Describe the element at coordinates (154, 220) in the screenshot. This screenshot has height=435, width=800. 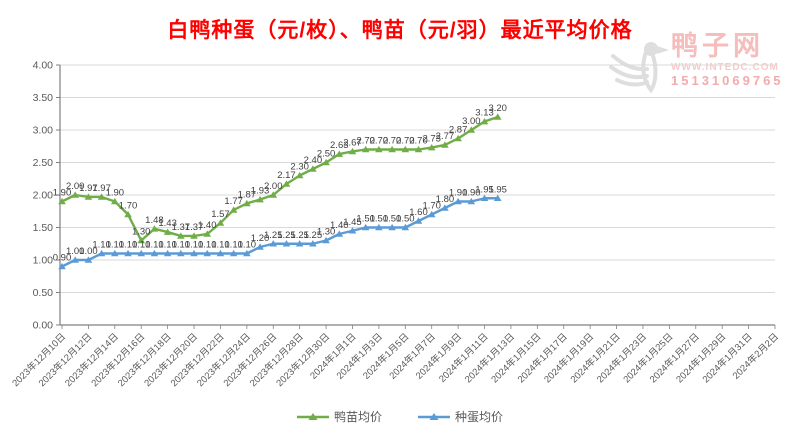
I see `data-point-label: 1.48` at that location.